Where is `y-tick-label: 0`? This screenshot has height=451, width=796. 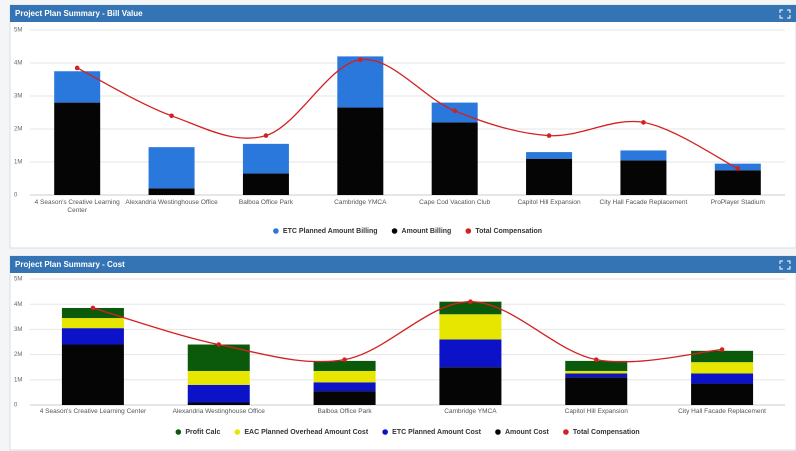 y-tick-label: 0 is located at coordinates (16, 196).